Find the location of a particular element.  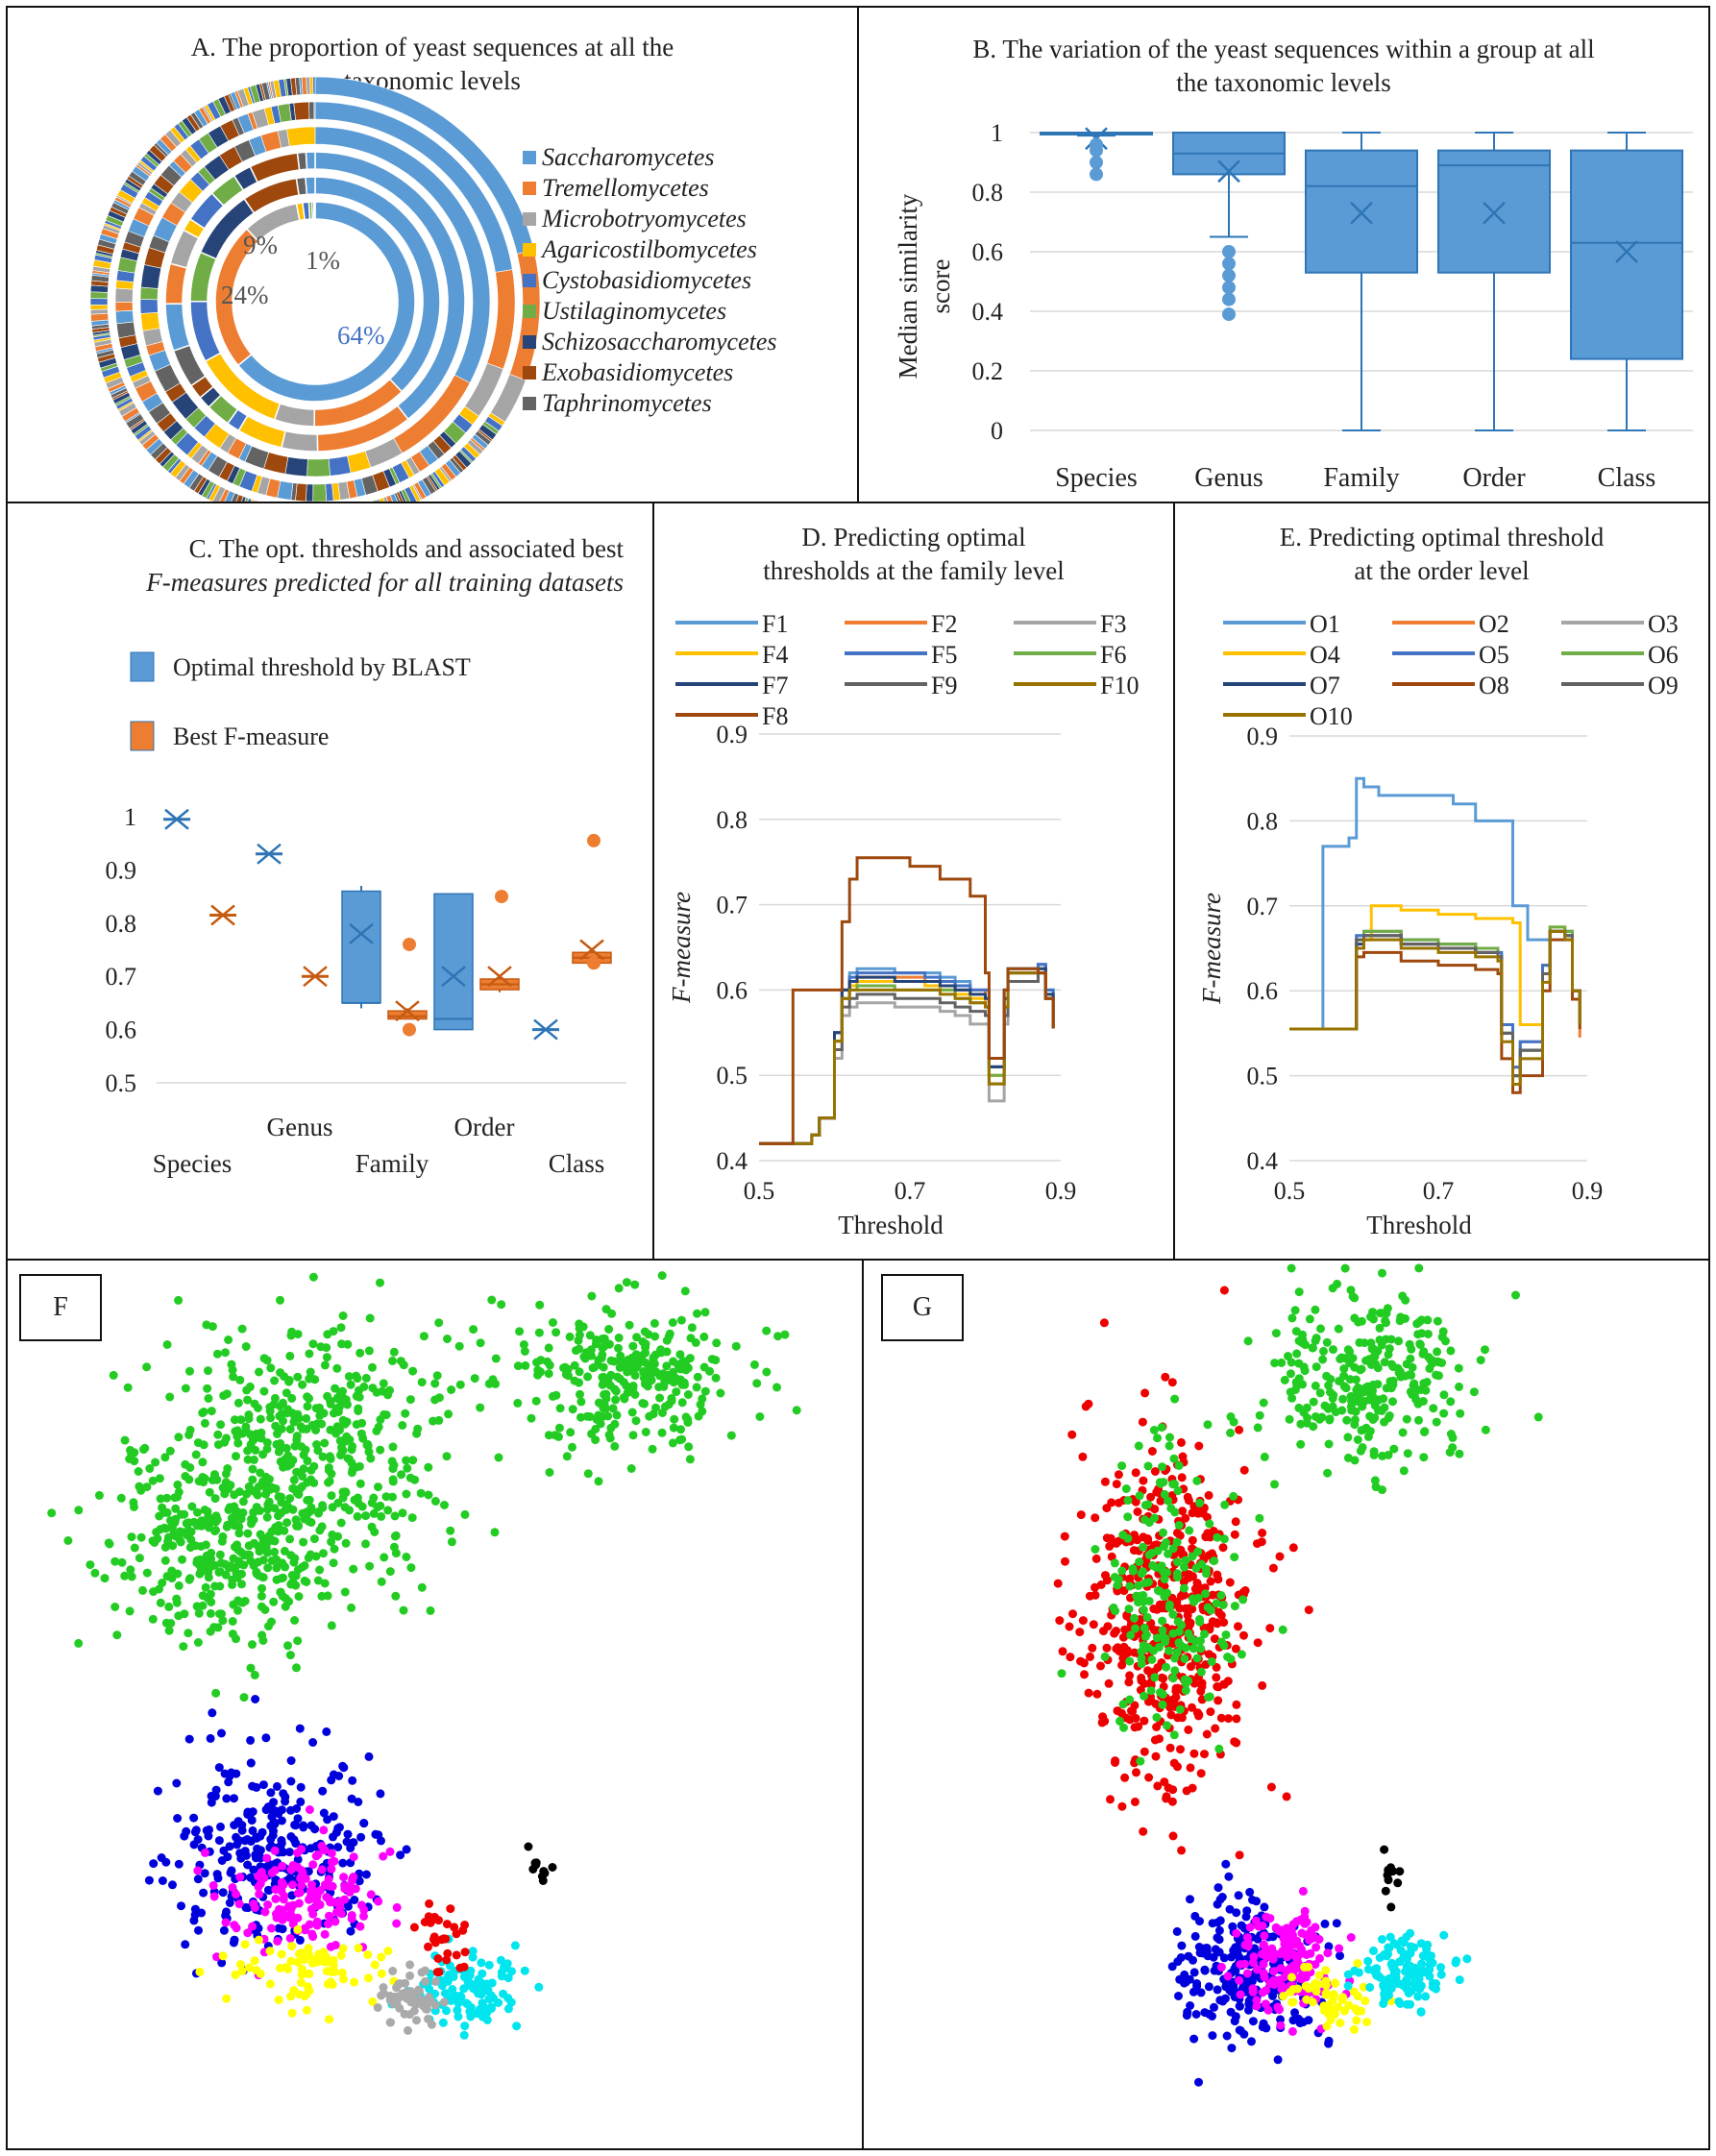

legend-label-o2: O2 is located at coordinates (1494, 624).